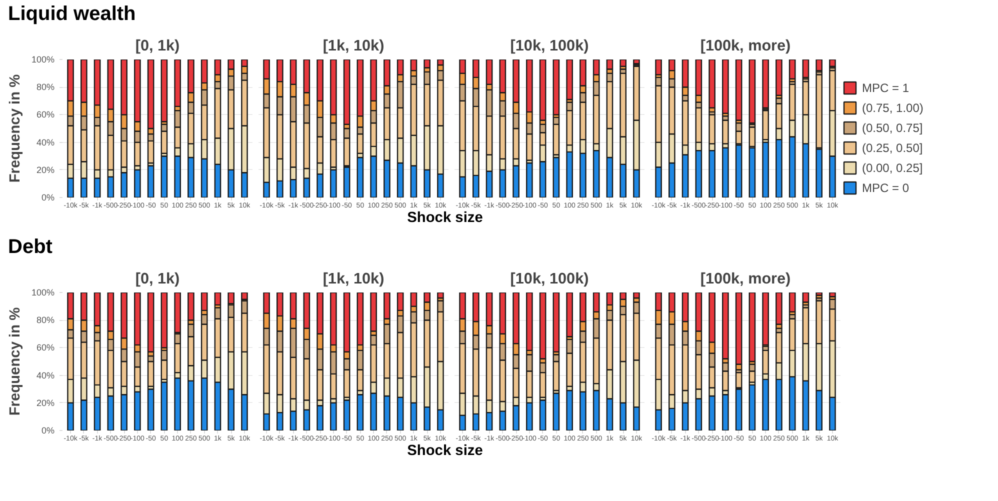 Image resolution: width=998 pixels, height=501 pixels. I want to click on legend-label: (0.00, 0.25], so click(892, 167).